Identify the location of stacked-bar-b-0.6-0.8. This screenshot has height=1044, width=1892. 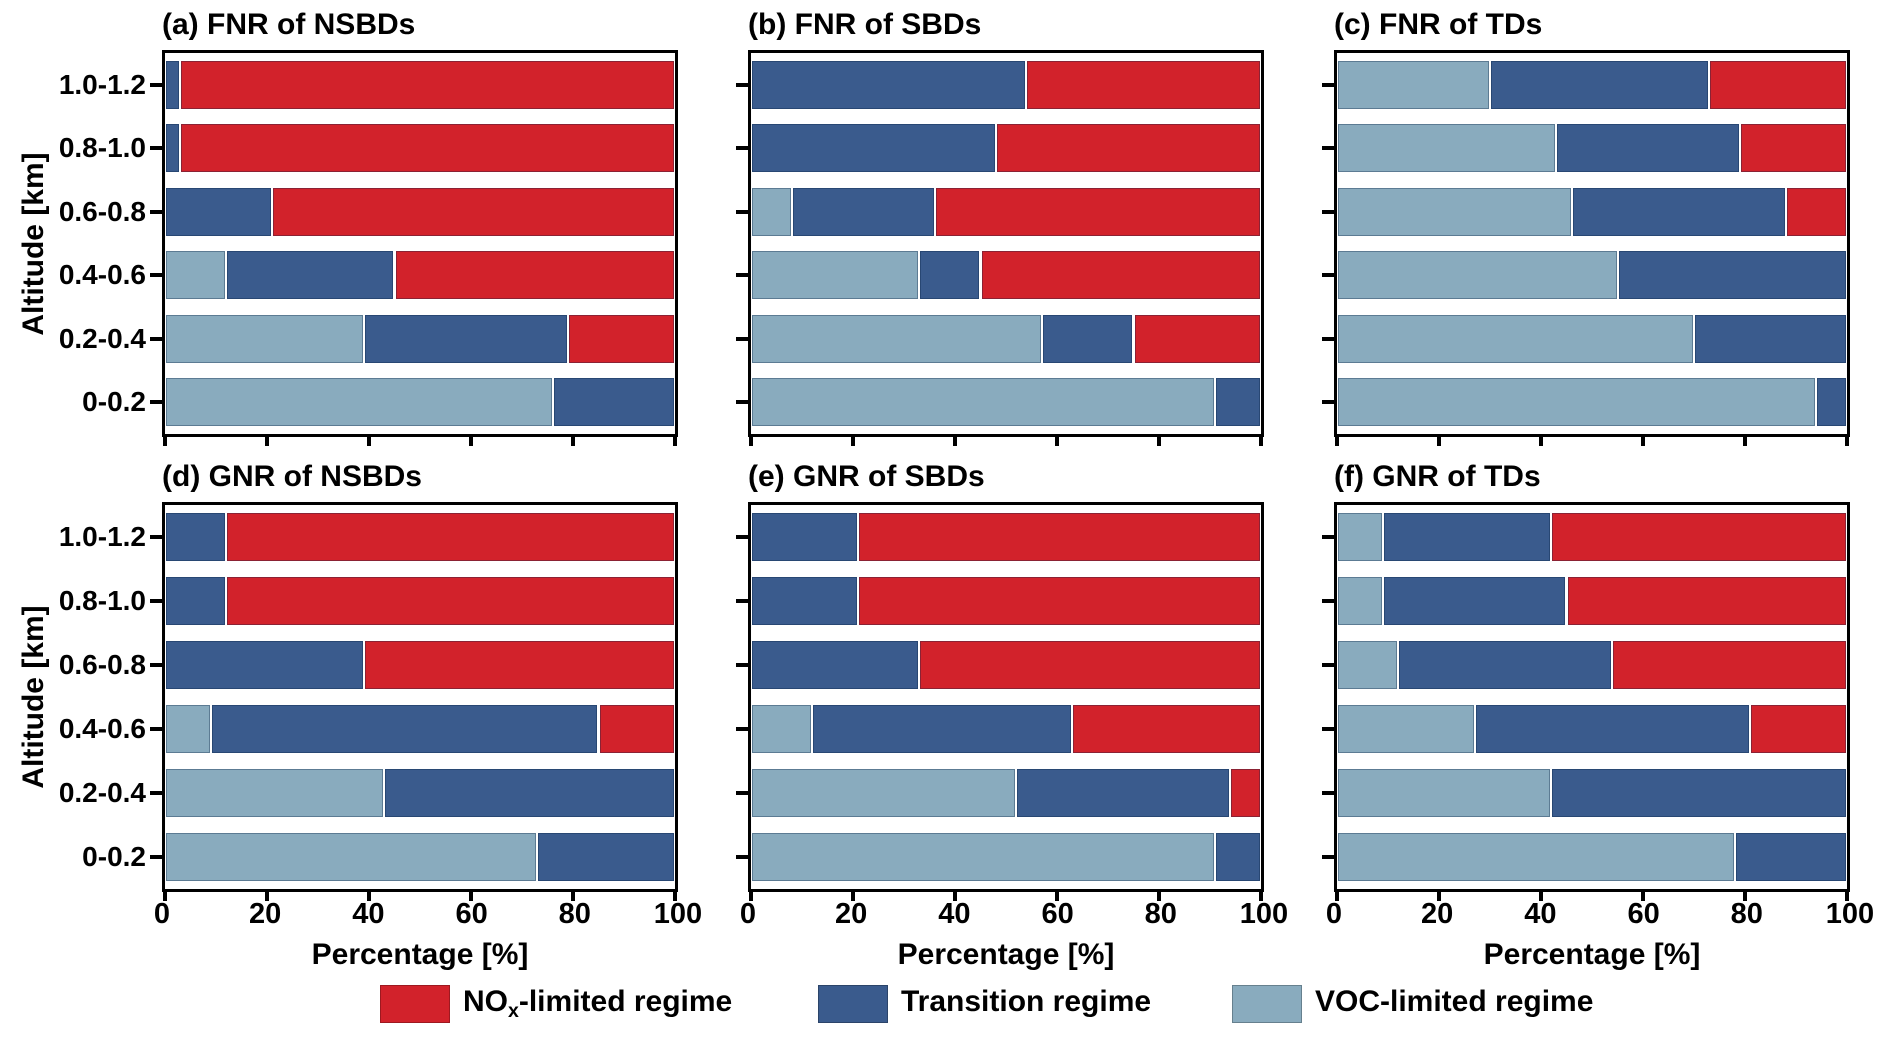
(1006, 211).